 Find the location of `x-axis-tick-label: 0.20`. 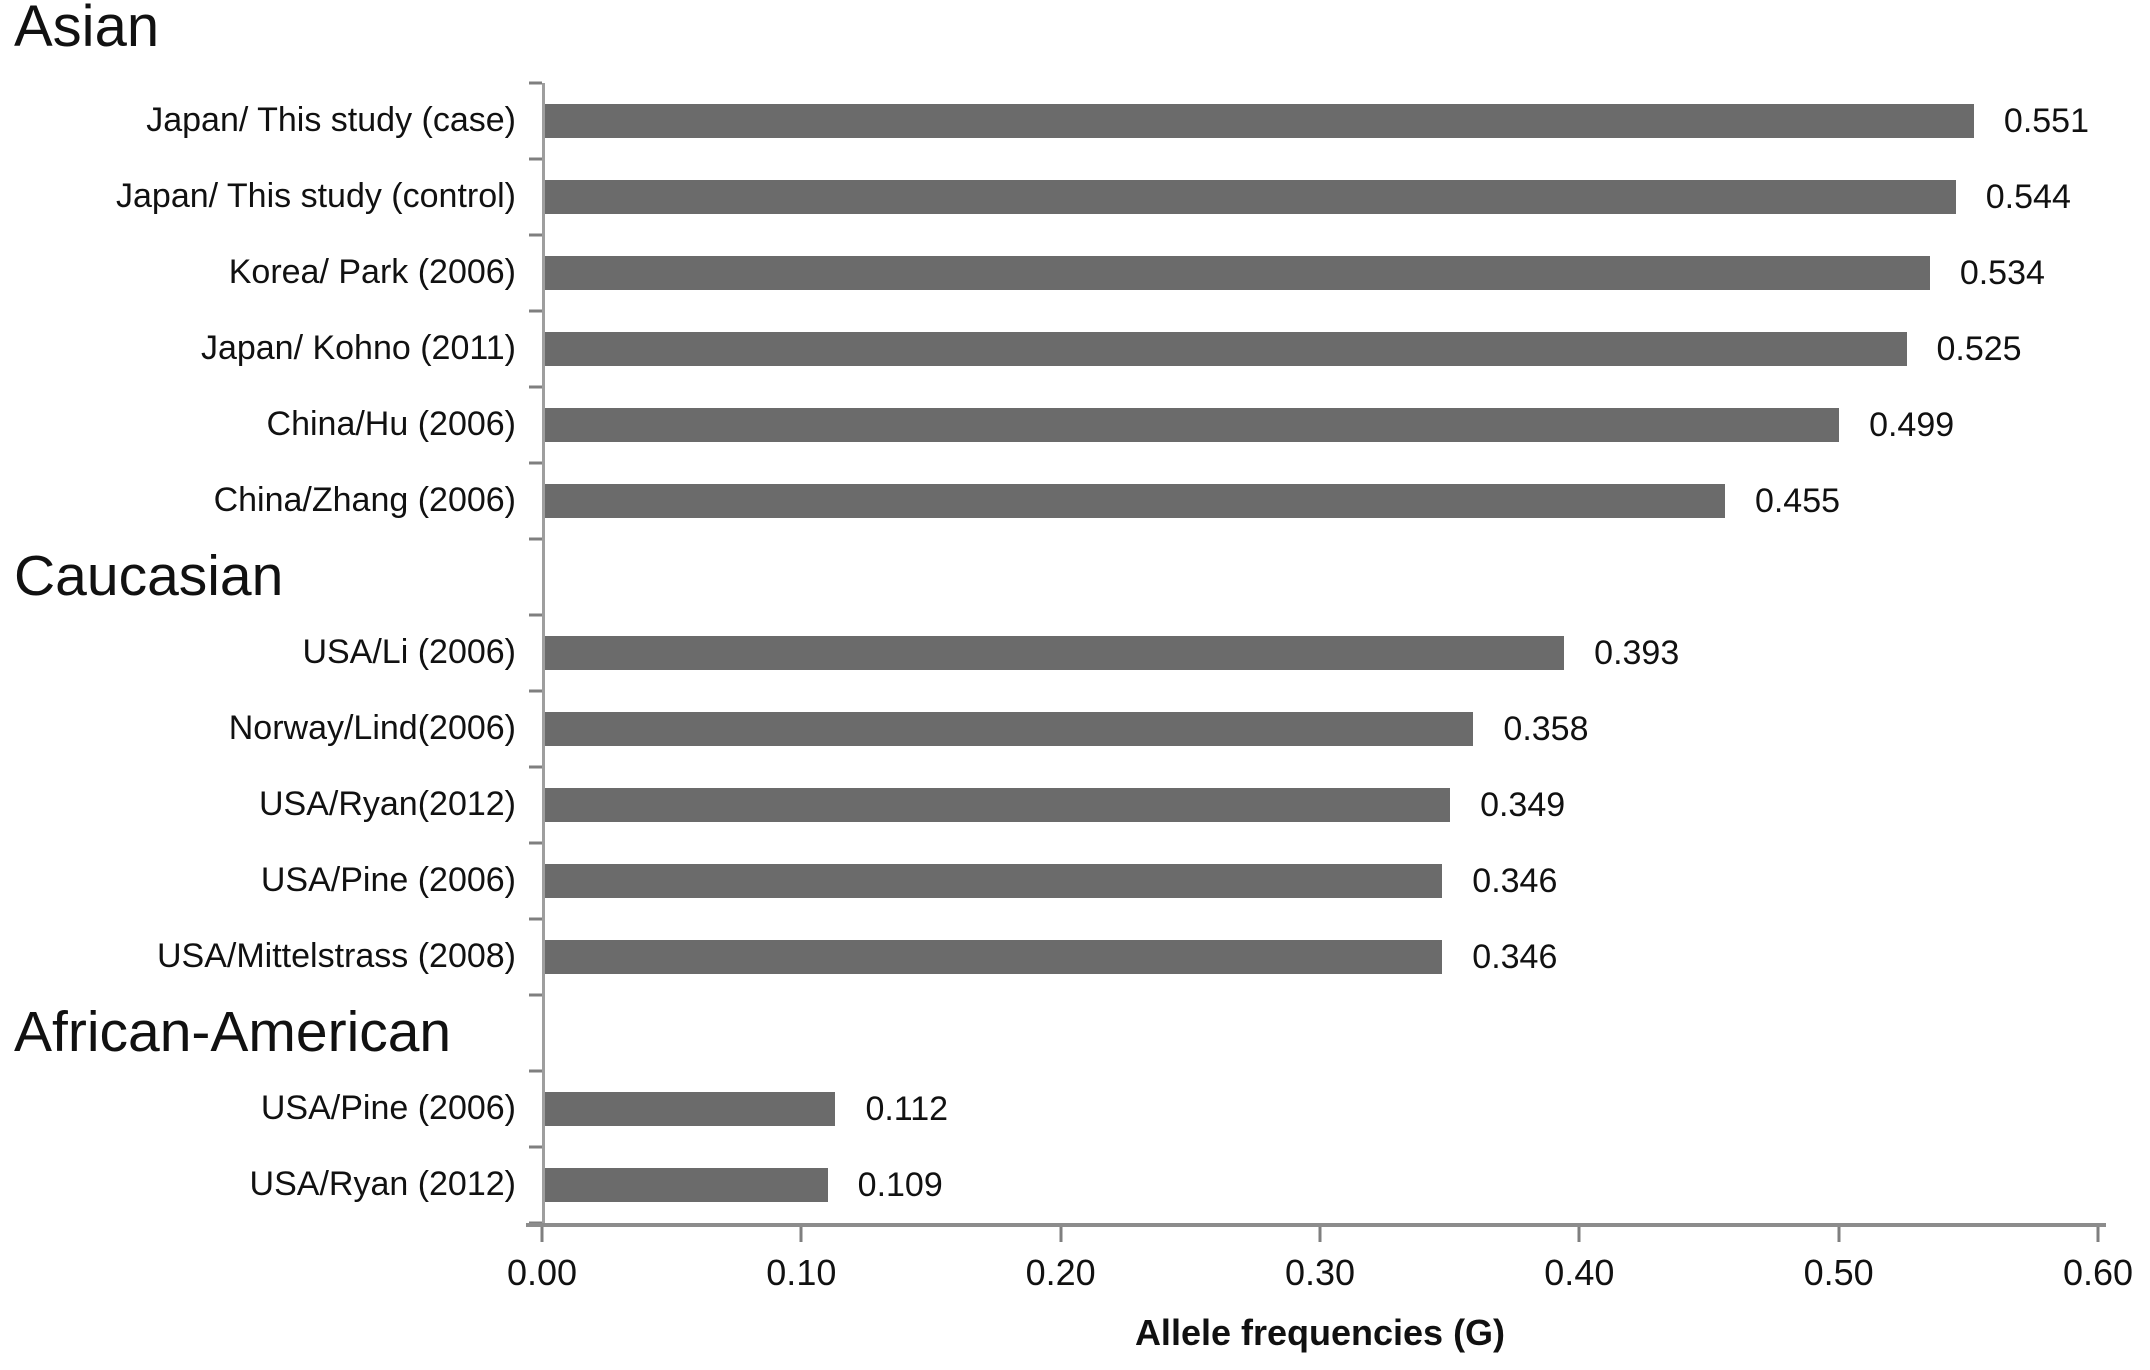

x-axis-tick-label: 0.20 is located at coordinates (1060, 1272).